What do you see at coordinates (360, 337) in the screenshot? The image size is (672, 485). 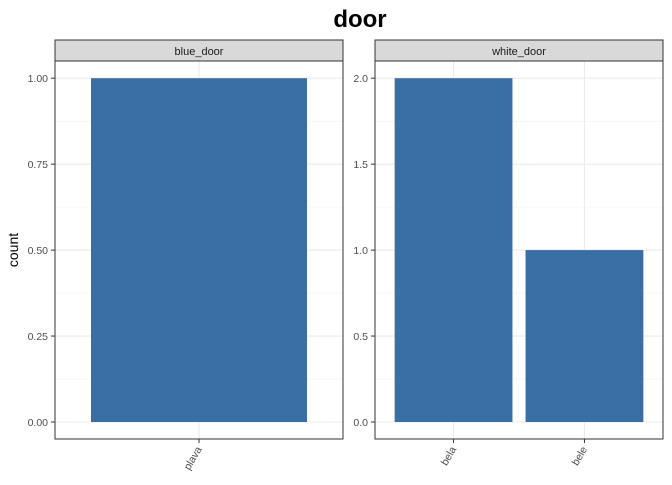 I see `y-tick-label: 0.5` at bounding box center [360, 337].